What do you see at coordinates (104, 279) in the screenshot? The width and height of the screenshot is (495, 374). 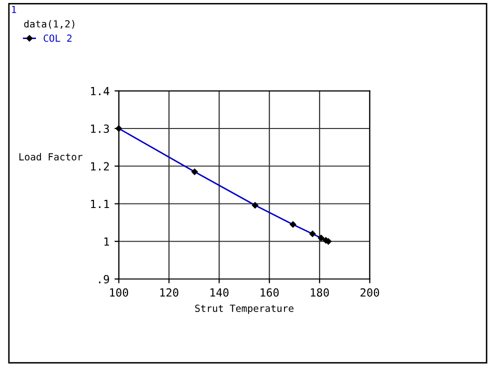 I see `y-tick-label: .9` at bounding box center [104, 279].